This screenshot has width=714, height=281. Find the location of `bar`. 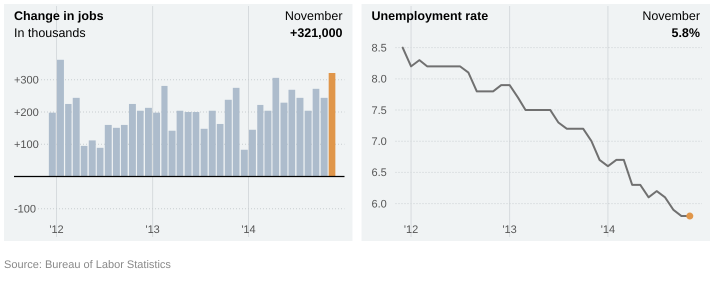

bar is located at coordinates (332, 125).